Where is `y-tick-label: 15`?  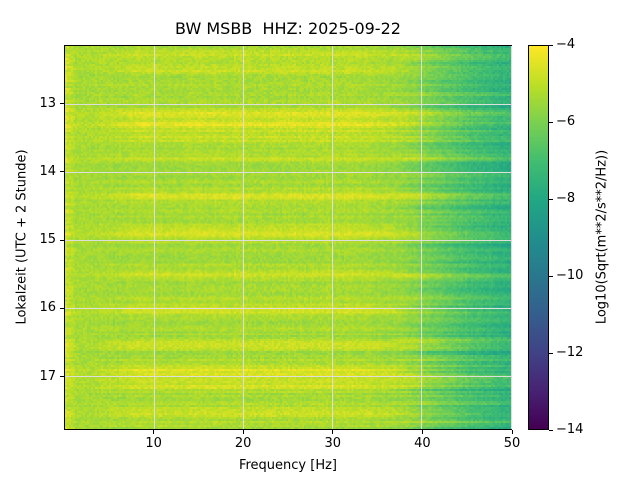 y-tick-label: 15 is located at coordinates (47, 240).